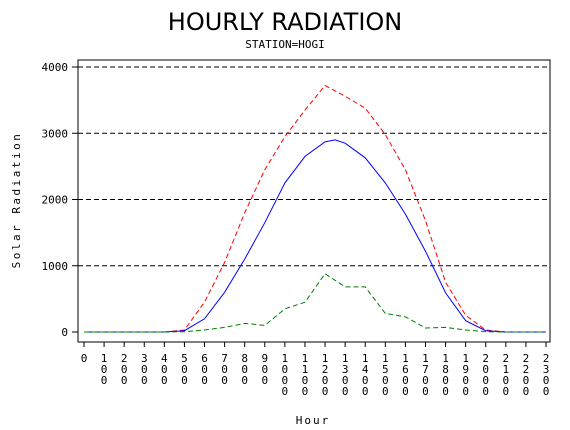  I want to click on y-tick-label: 1000, so click(55, 266).